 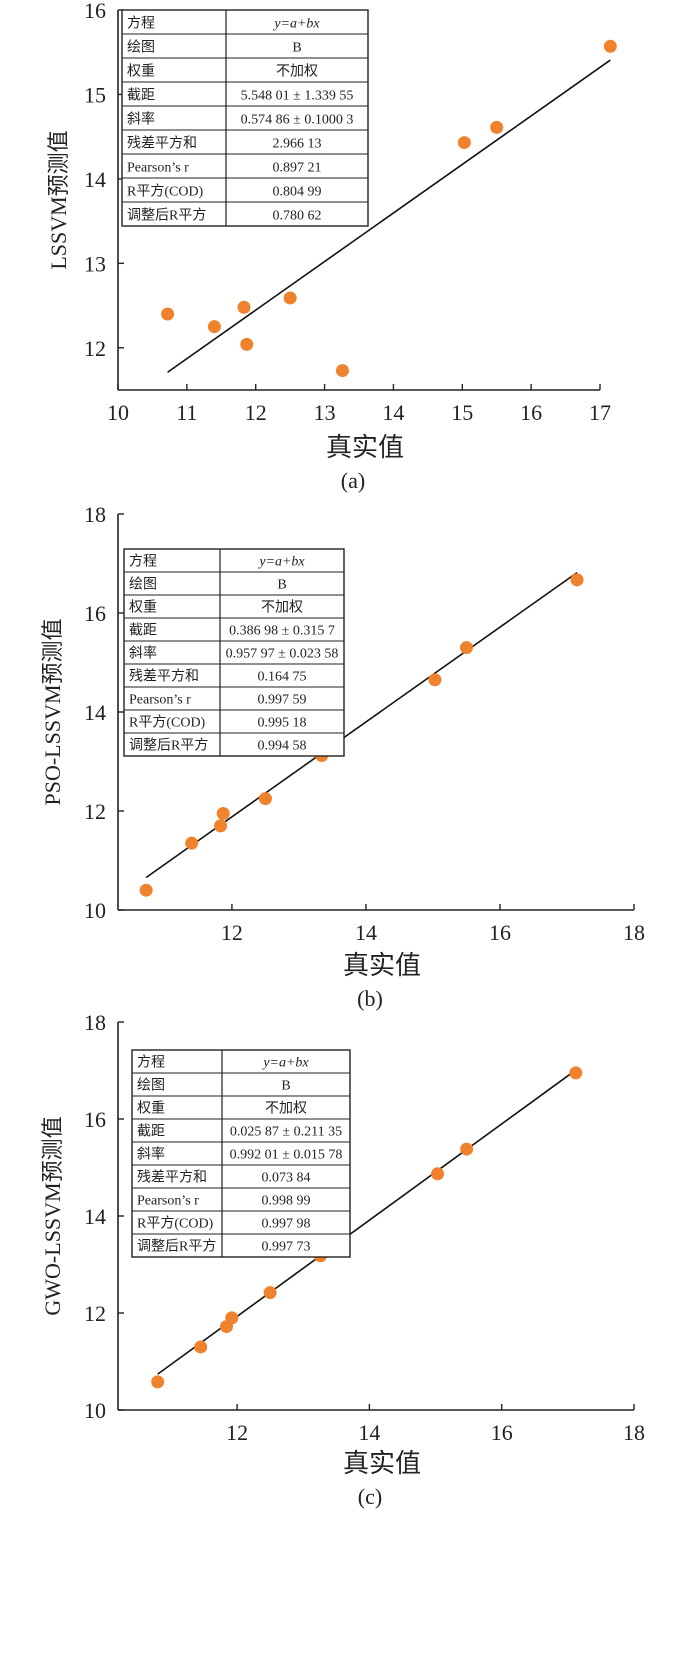 What do you see at coordinates (297, 167) in the screenshot?
I see `stats-table-value: 0.897 21` at bounding box center [297, 167].